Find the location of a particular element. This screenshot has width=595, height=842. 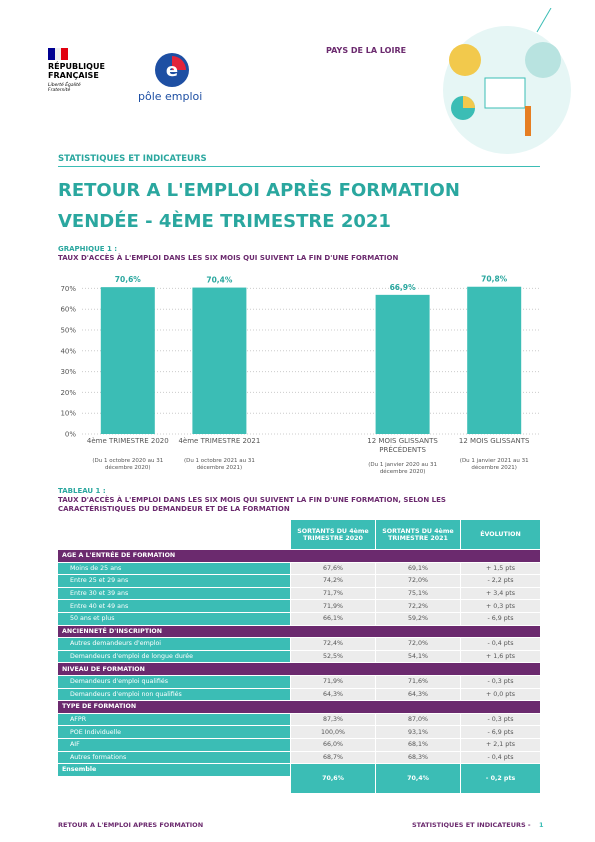

svg-text: e is located at coordinates (172, 70).